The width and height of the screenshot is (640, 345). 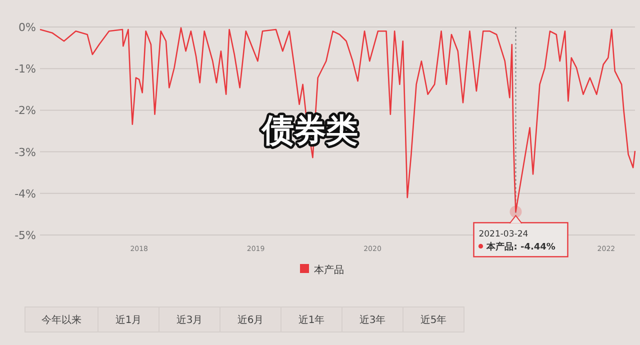 I want to click on text: 今年以来, so click(x=62, y=320).